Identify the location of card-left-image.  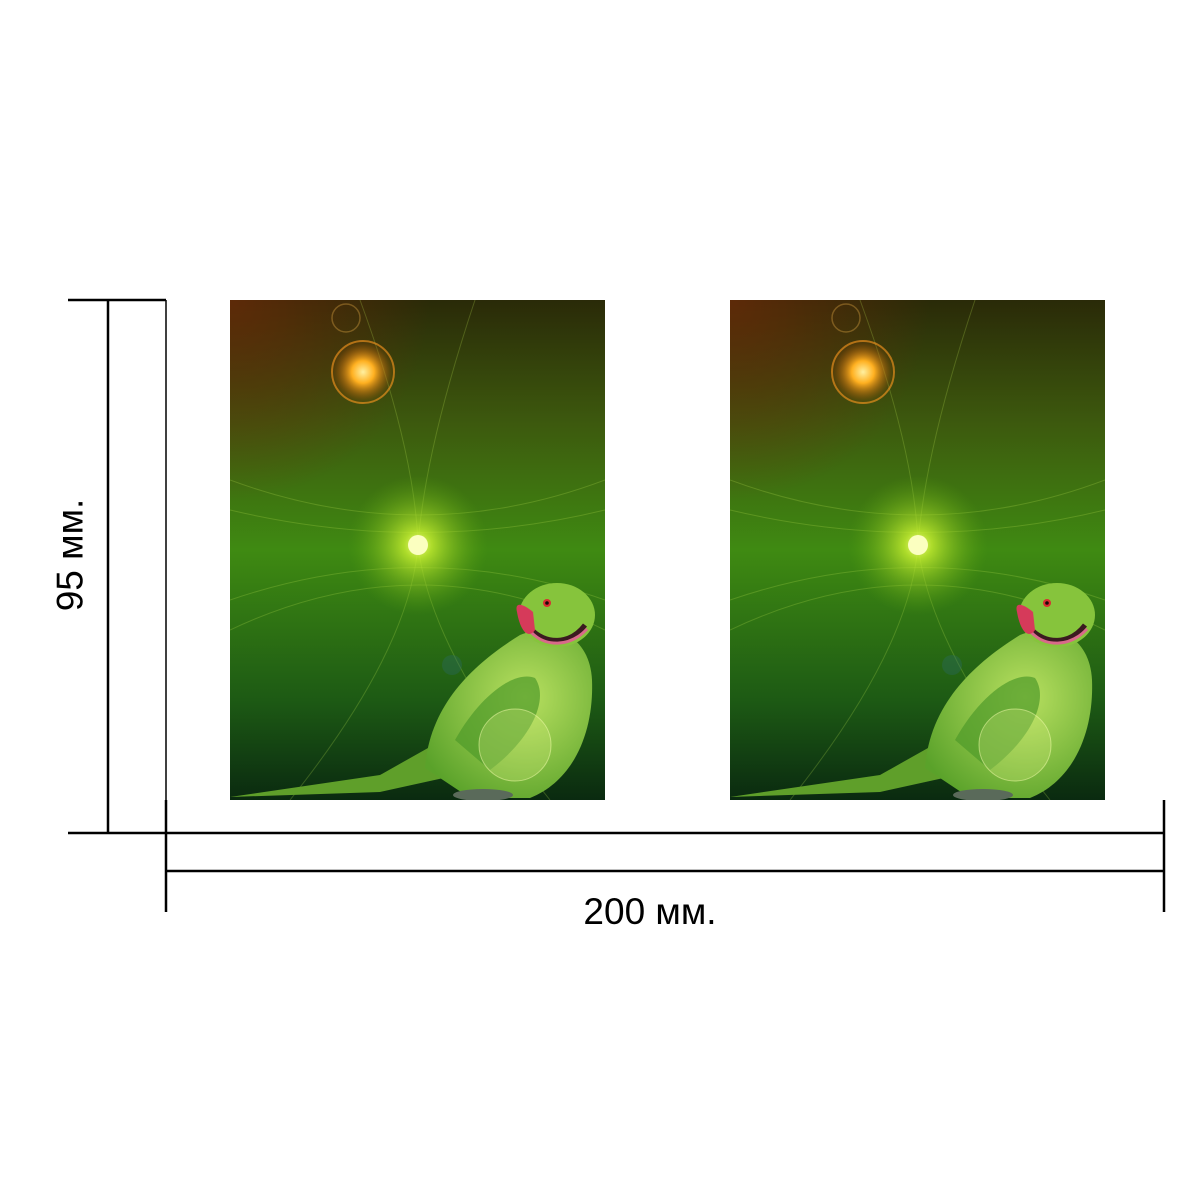
(417, 550).